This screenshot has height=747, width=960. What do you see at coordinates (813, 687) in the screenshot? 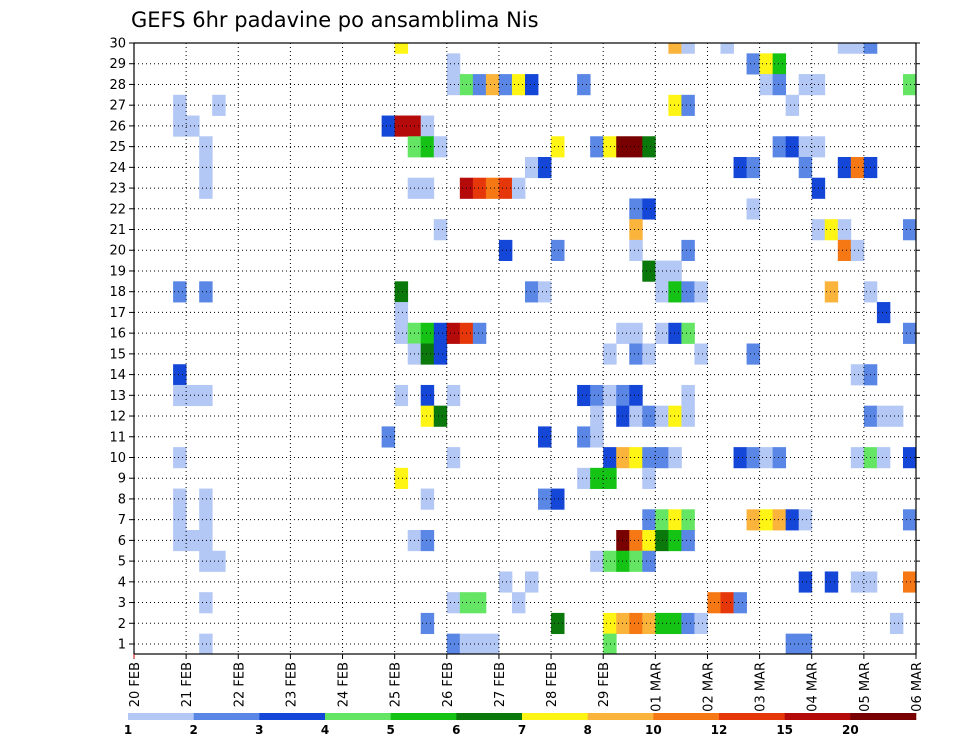
I see `x-tick-label: 04 MAR` at bounding box center [813, 687].